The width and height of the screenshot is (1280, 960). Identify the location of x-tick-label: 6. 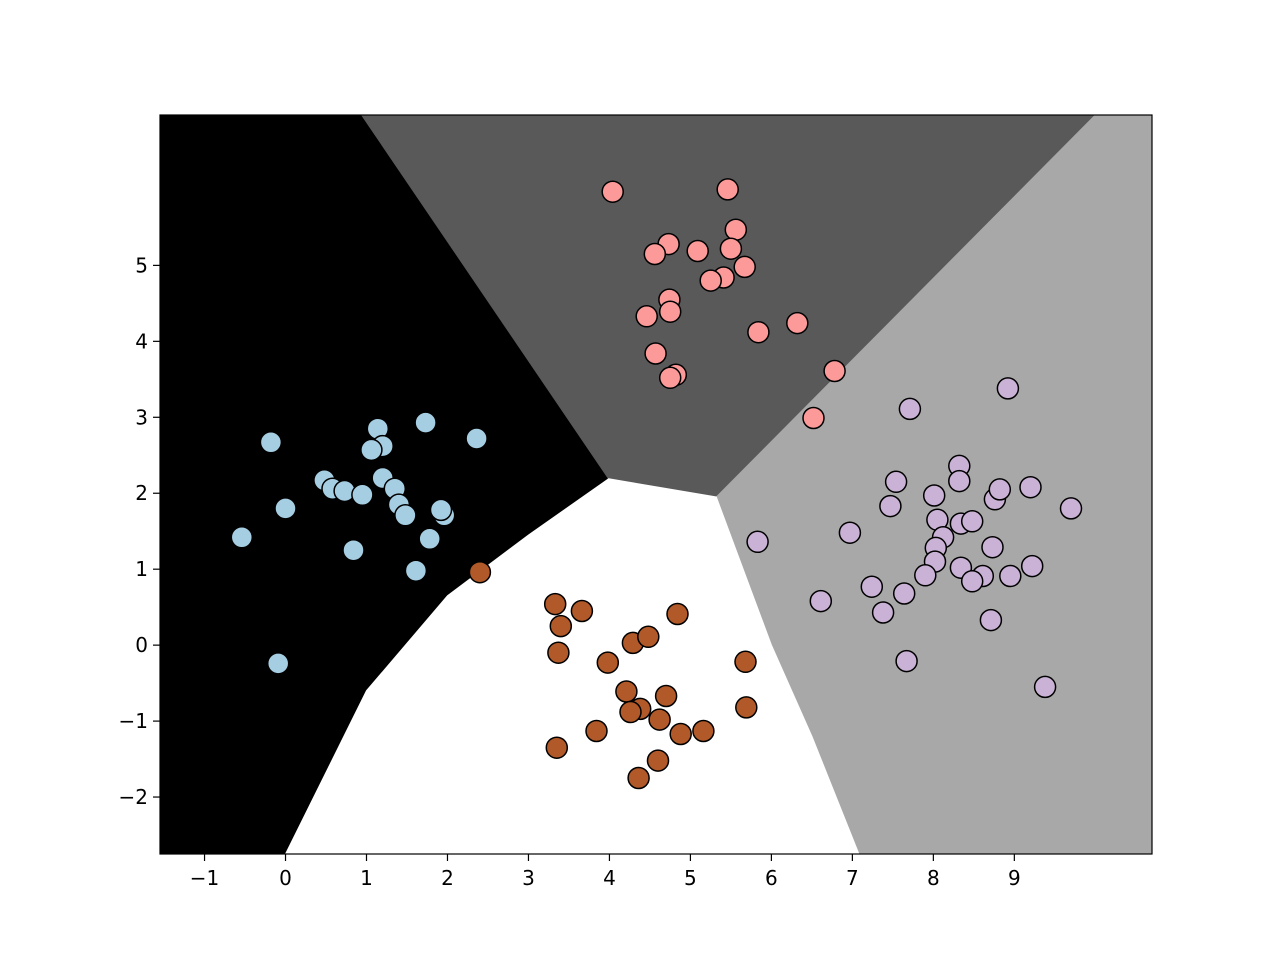
(771, 878).